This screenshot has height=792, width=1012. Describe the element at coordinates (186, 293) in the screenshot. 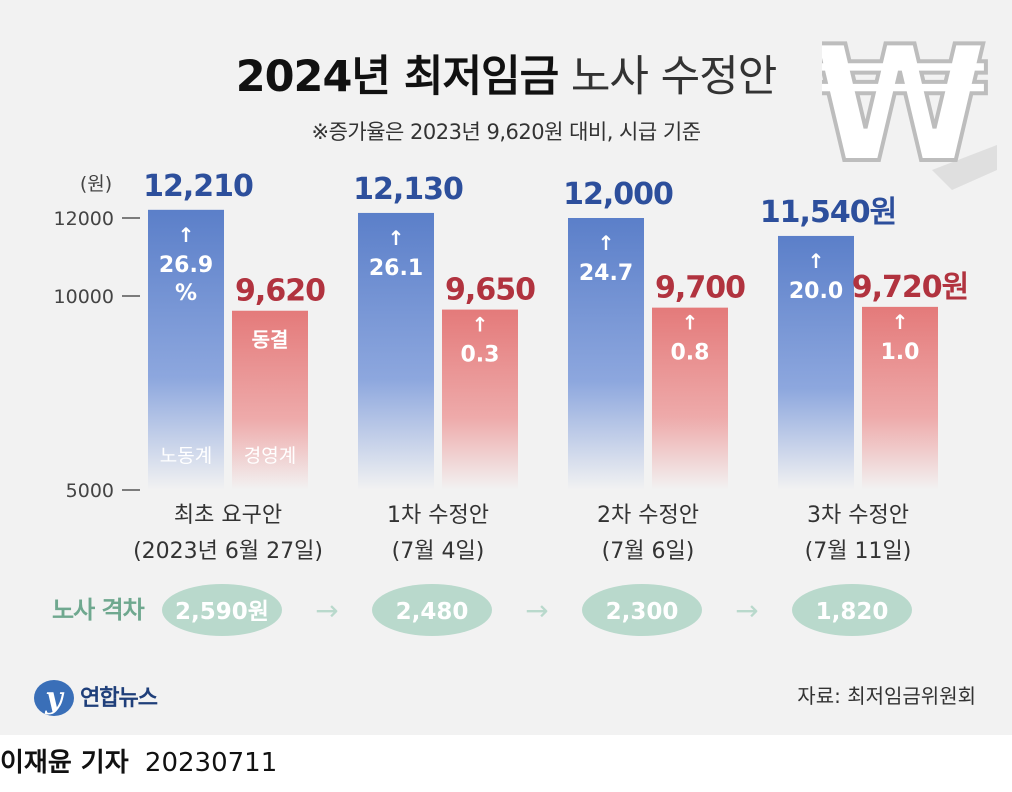

I see `change-label-labor: %` at that location.